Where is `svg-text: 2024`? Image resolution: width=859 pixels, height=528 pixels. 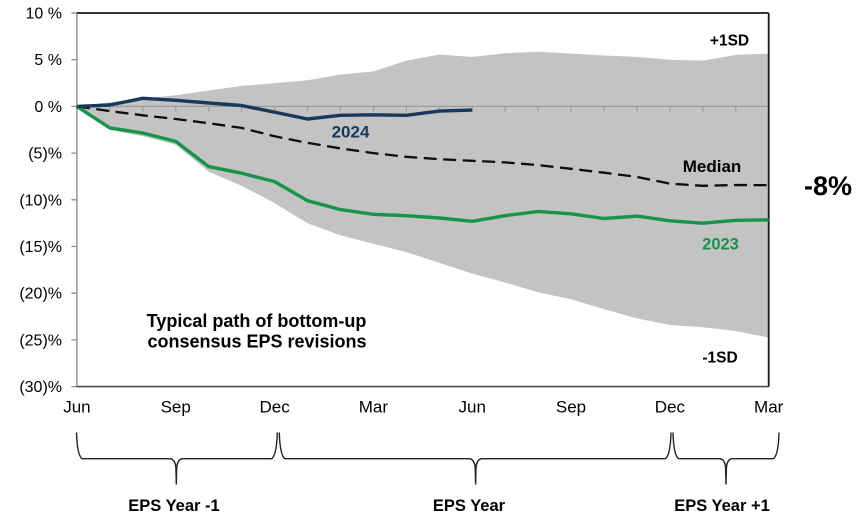 svg-text: 2024 is located at coordinates (351, 132).